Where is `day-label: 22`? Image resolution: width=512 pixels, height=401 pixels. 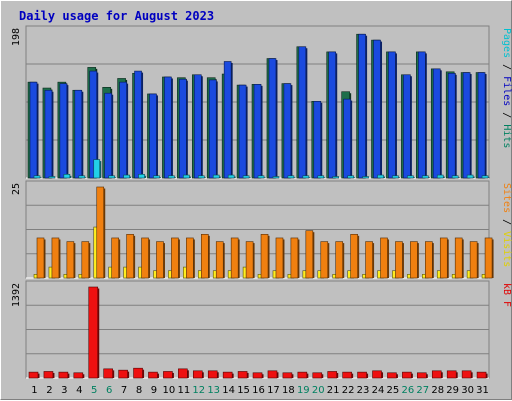 day-label: 22 is located at coordinates (348, 390).